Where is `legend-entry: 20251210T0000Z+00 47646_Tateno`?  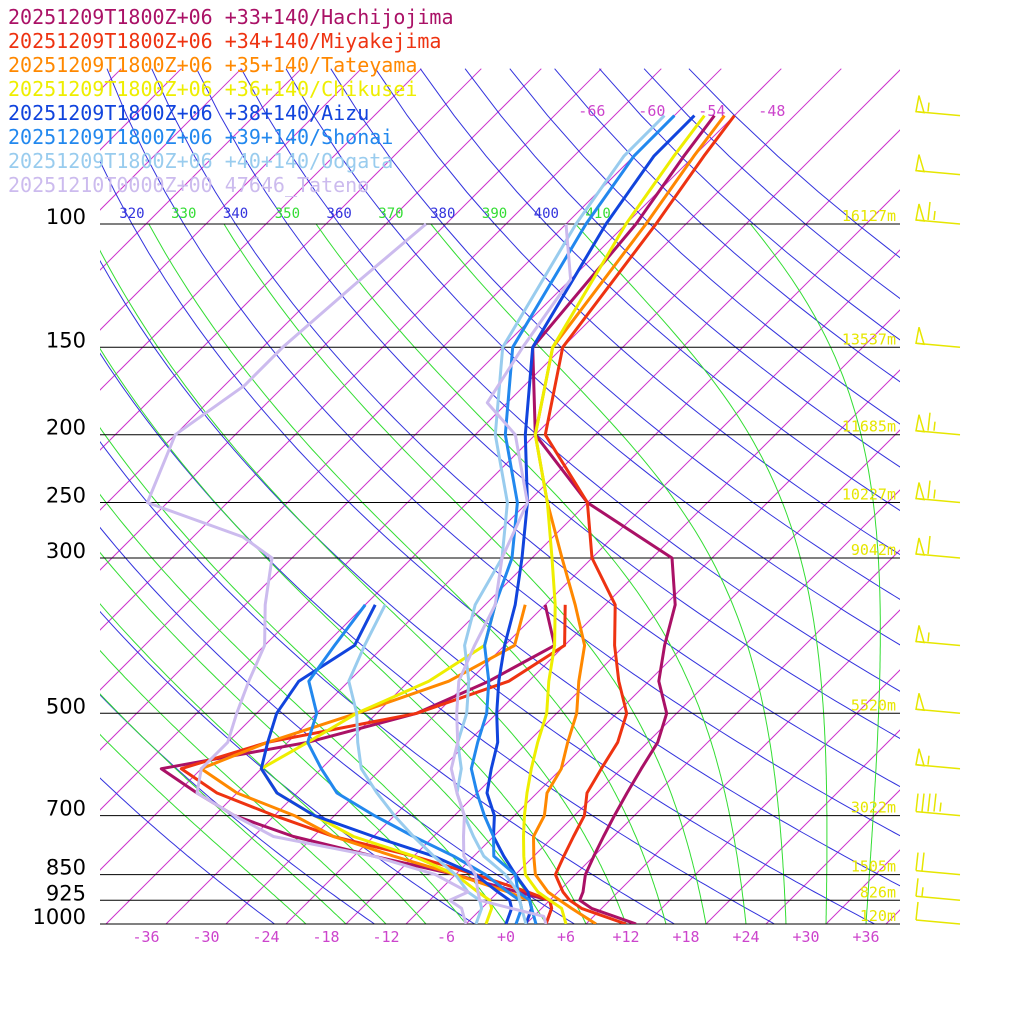
legend-entry: 20251210T0000Z+00 47646_Tateno is located at coordinates (188, 185).